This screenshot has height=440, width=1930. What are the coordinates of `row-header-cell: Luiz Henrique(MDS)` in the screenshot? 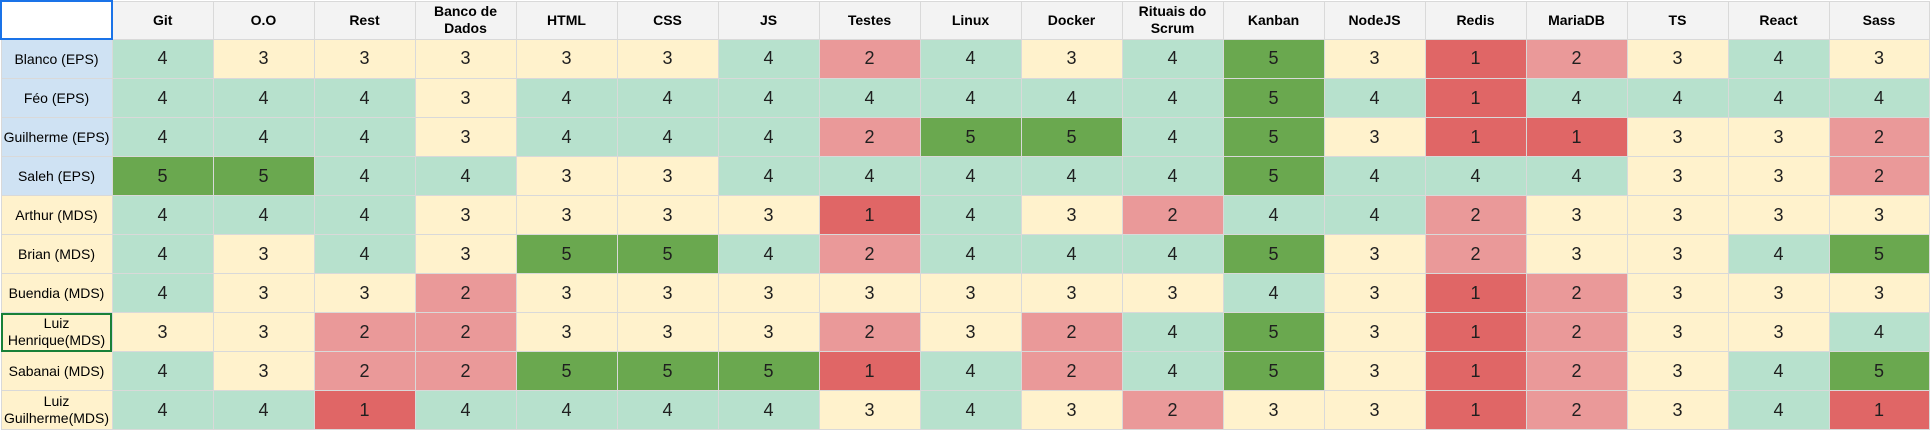 It's located at (56, 332).